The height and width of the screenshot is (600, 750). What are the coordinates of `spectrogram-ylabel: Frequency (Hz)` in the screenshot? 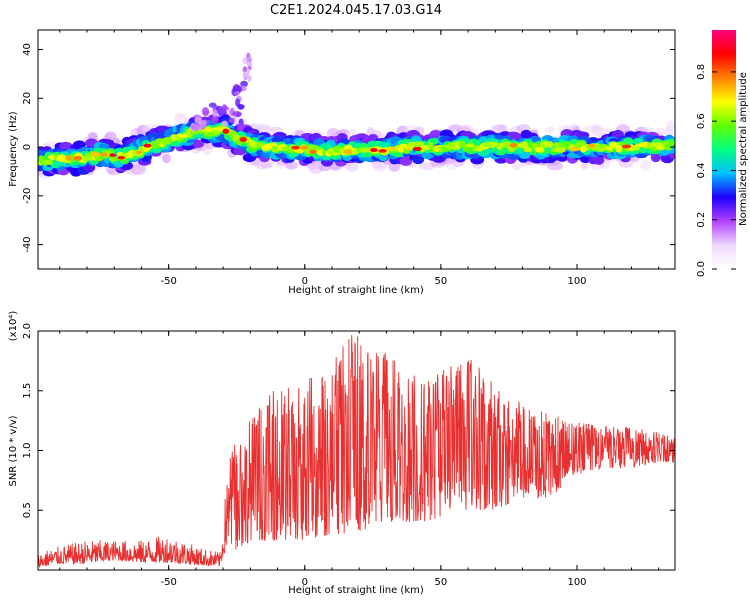 It's located at (13, 149).